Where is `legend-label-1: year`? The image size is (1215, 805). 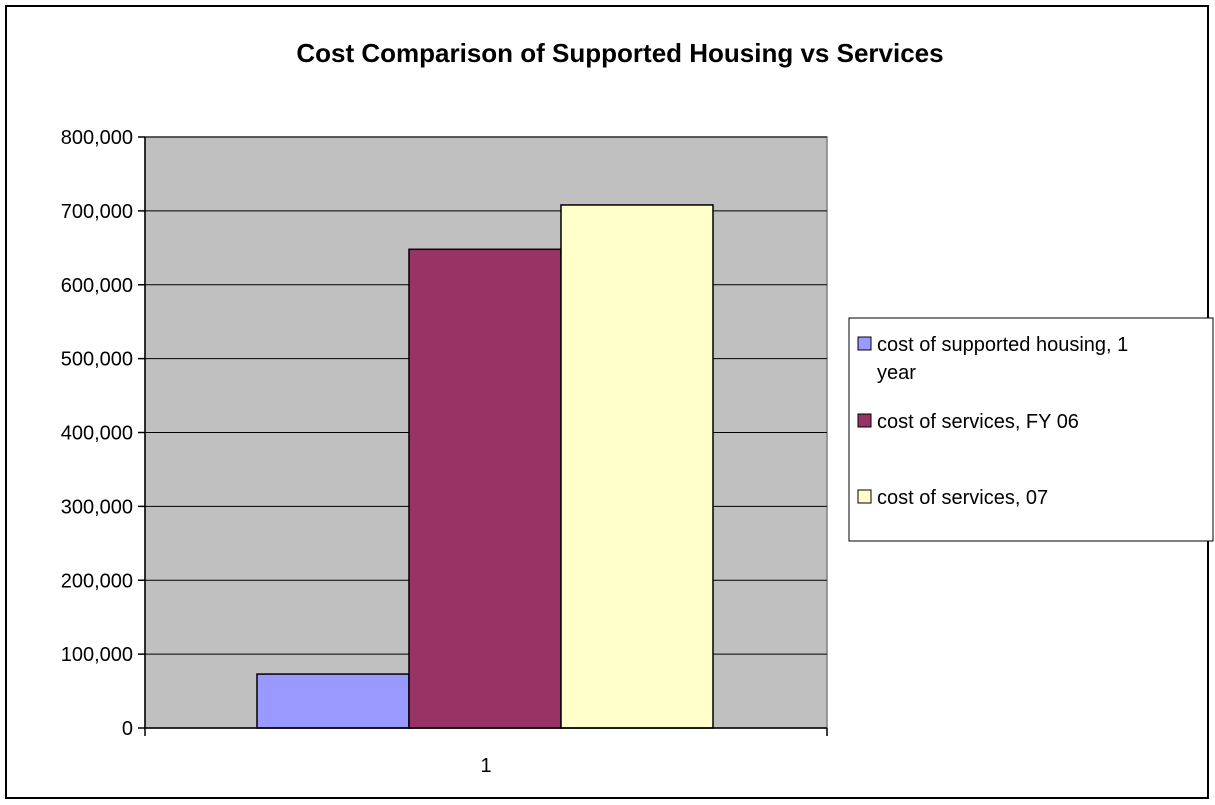 legend-label-1: year is located at coordinates (896, 373).